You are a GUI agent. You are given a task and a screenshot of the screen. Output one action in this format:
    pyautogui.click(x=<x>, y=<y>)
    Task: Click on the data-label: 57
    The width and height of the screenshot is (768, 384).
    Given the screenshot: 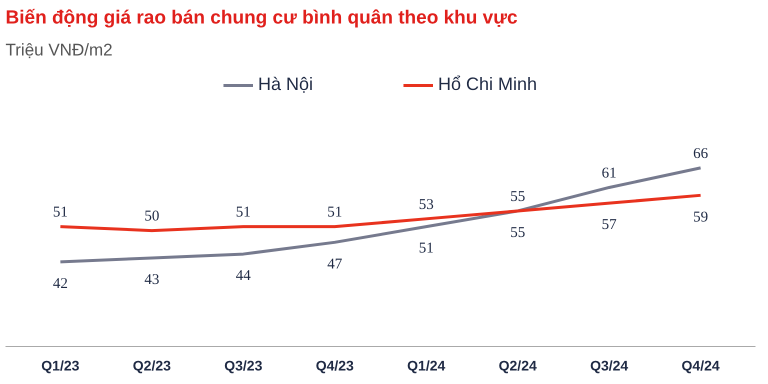 What is the action you would take?
    pyautogui.click(x=610, y=225)
    